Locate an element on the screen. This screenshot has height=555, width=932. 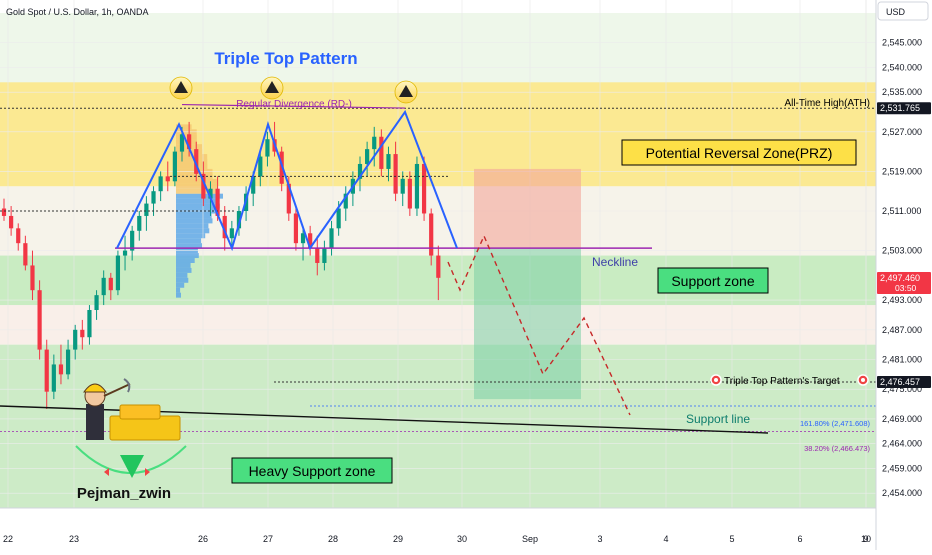
time-axis-label: 9 is located at coordinates (865, 539).